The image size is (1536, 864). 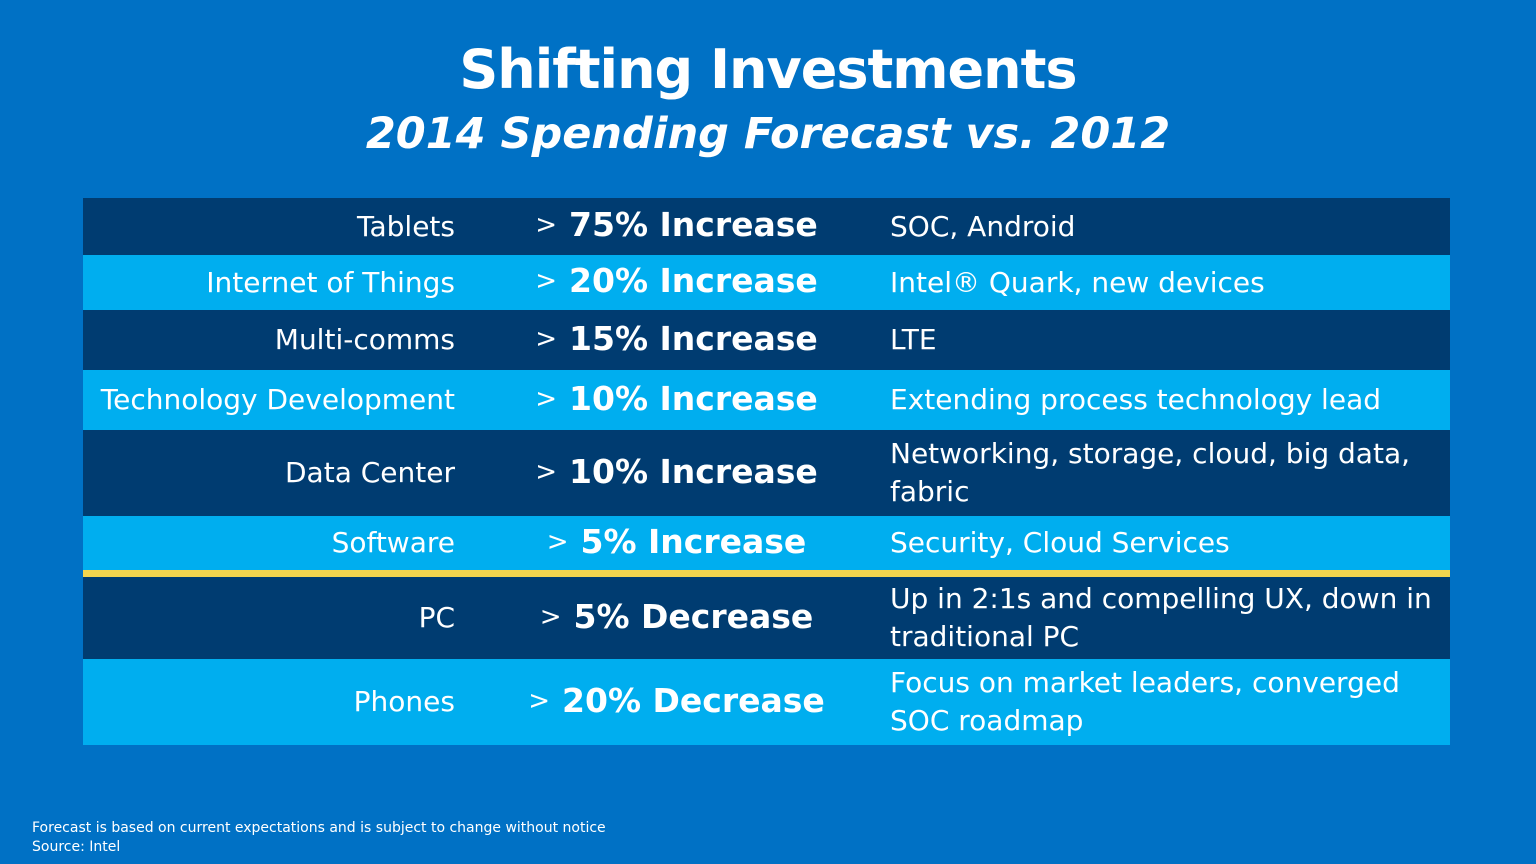 I want to click on row-change: >15% Increase, so click(x=676, y=339).